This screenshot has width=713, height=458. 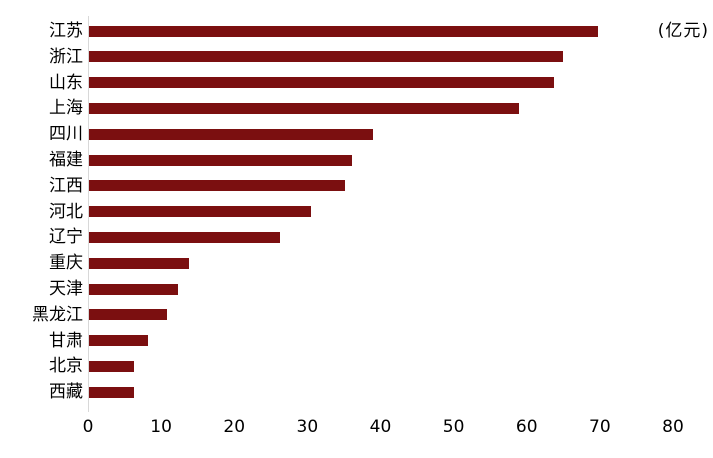 I want to click on category-label: 甘肃, so click(x=66, y=340).